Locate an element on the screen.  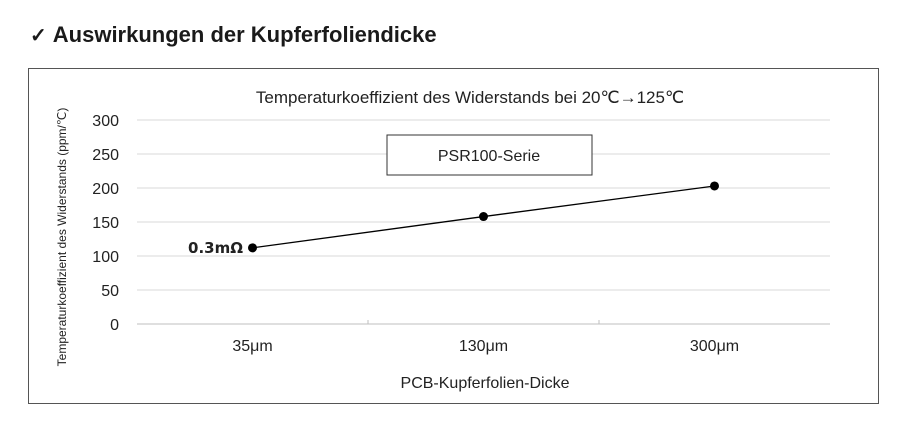
series-layer is located at coordinates (483, 217).